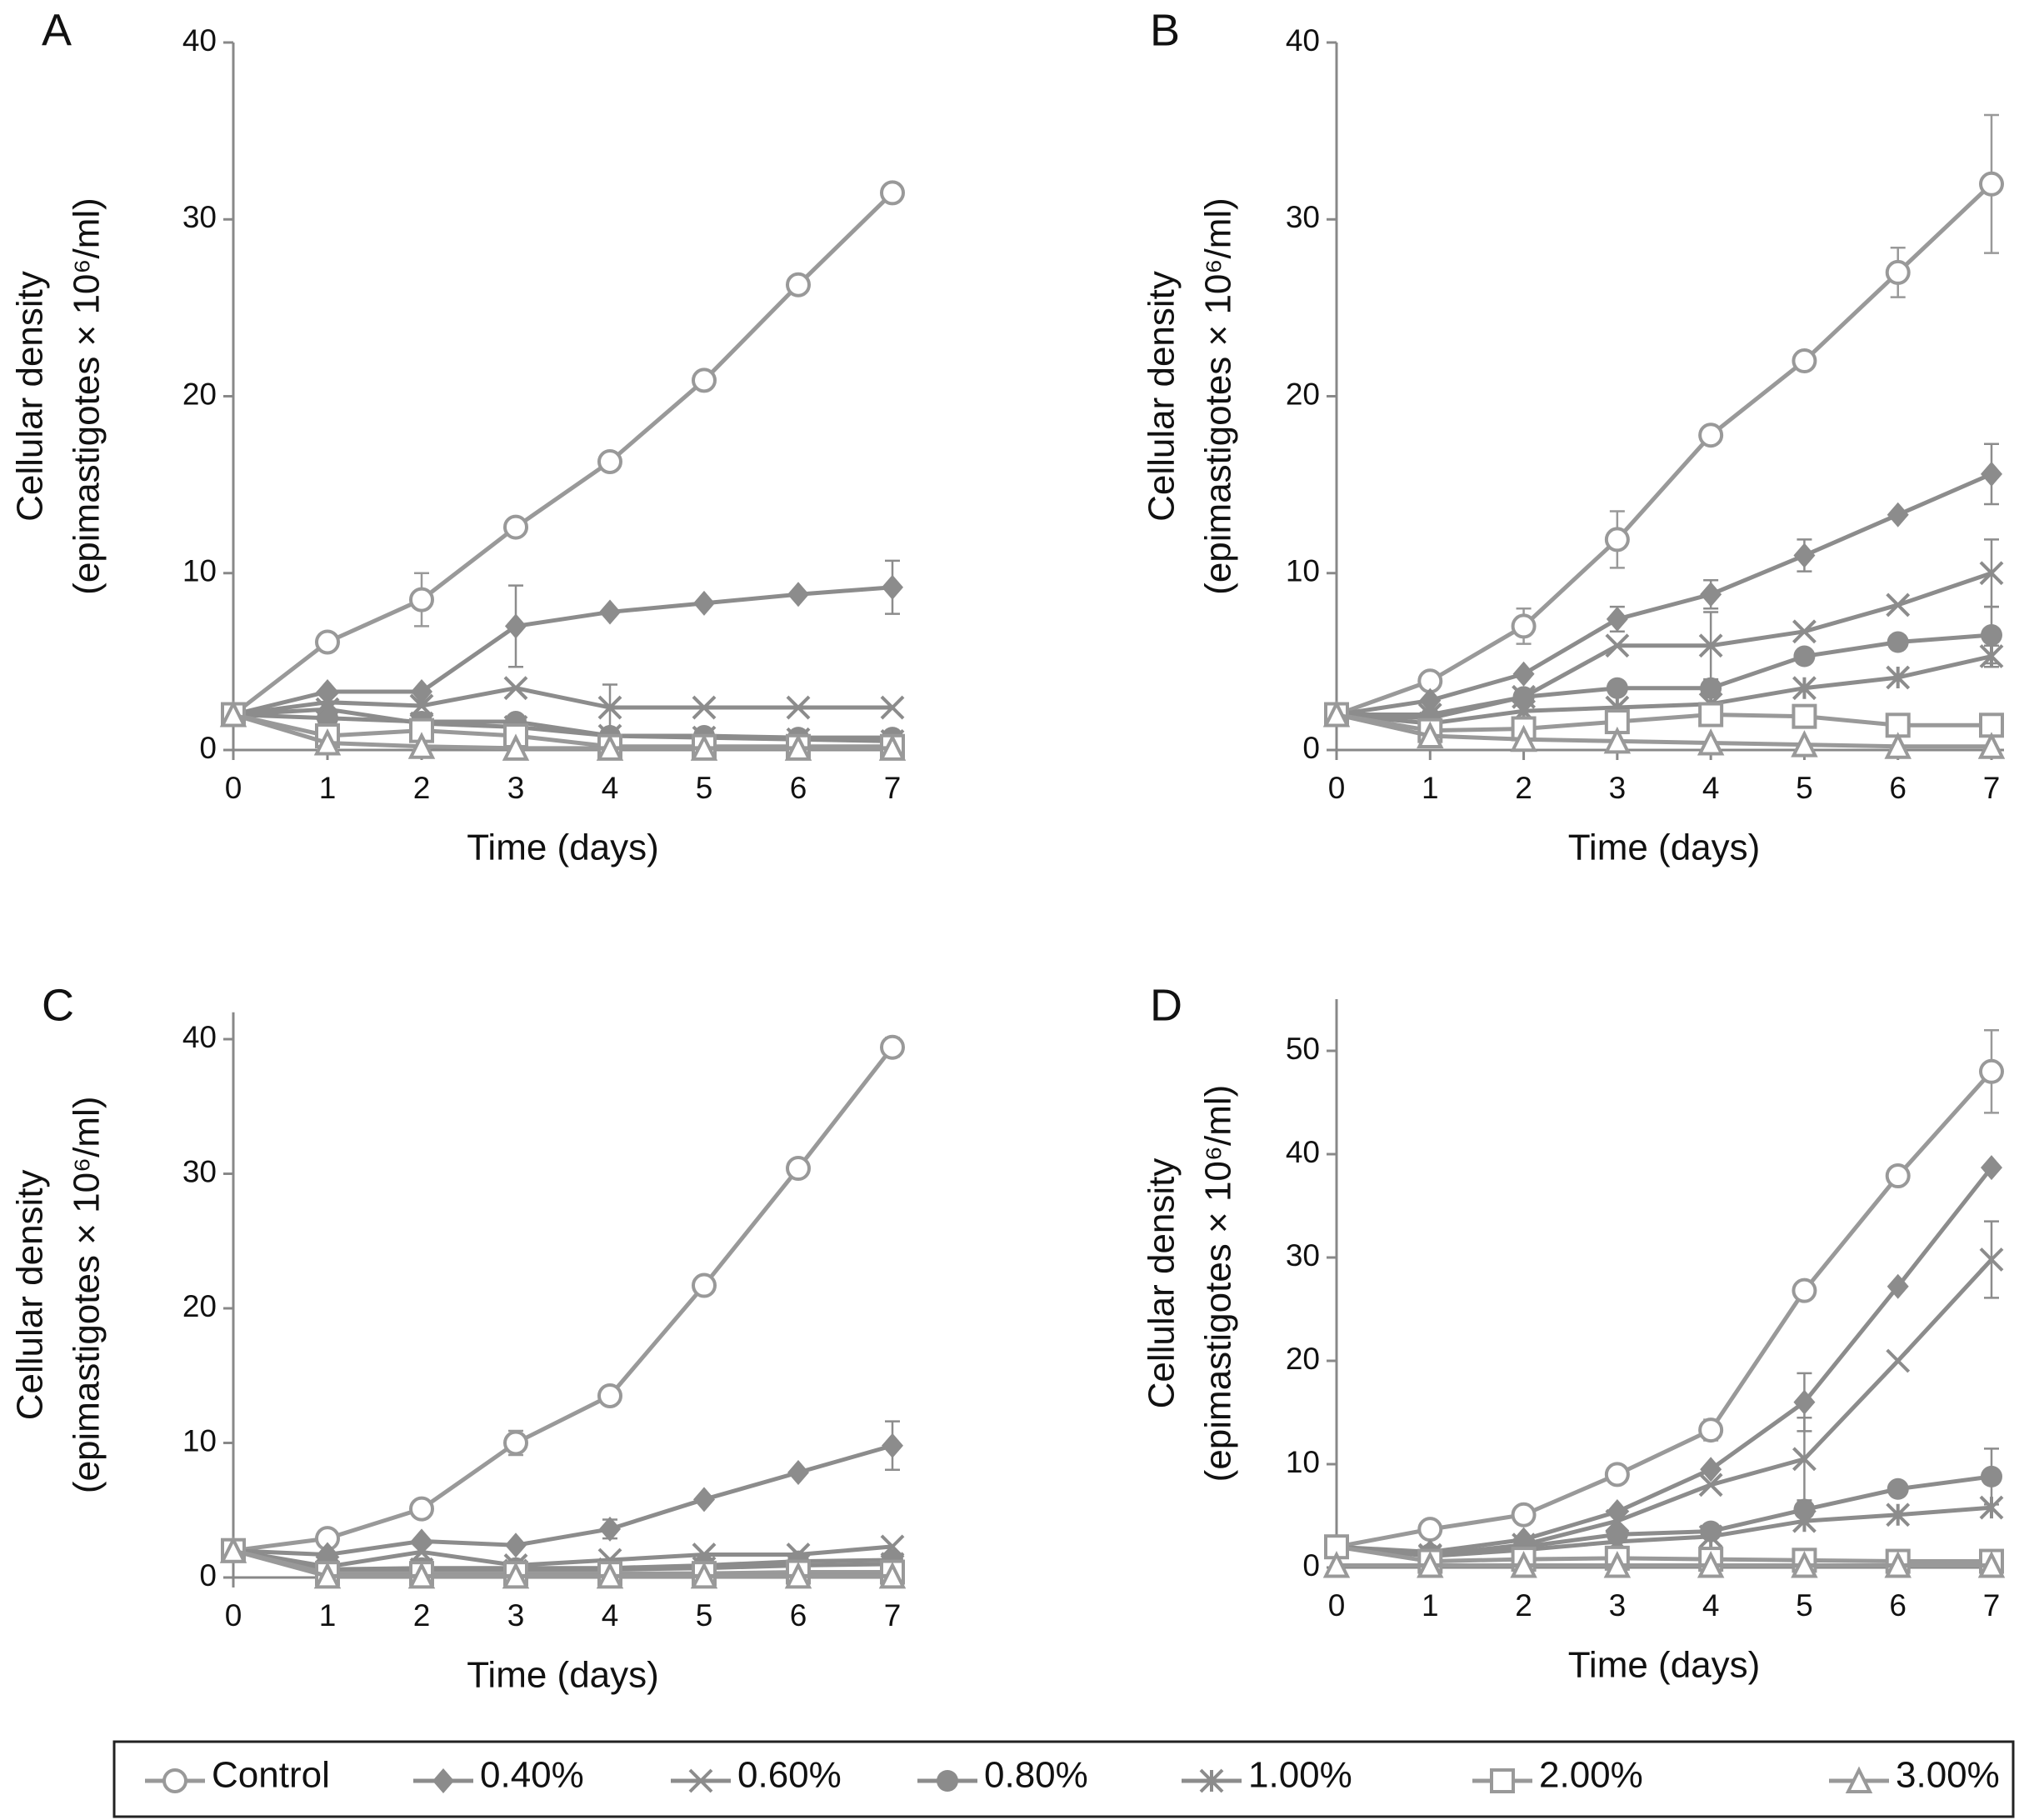  I want to click on legend-label: 3.00%, so click(1948, 1775).